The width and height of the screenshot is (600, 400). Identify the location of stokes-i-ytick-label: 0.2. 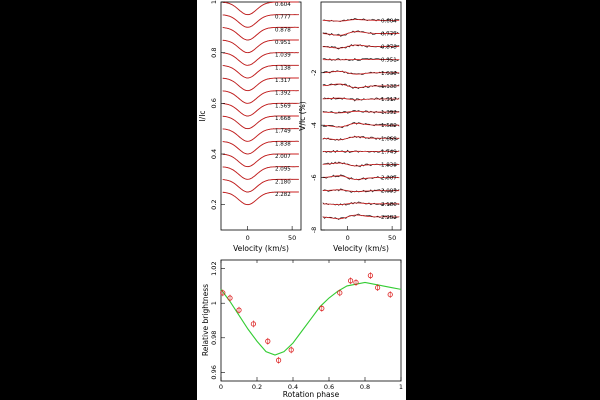
(214, 204).